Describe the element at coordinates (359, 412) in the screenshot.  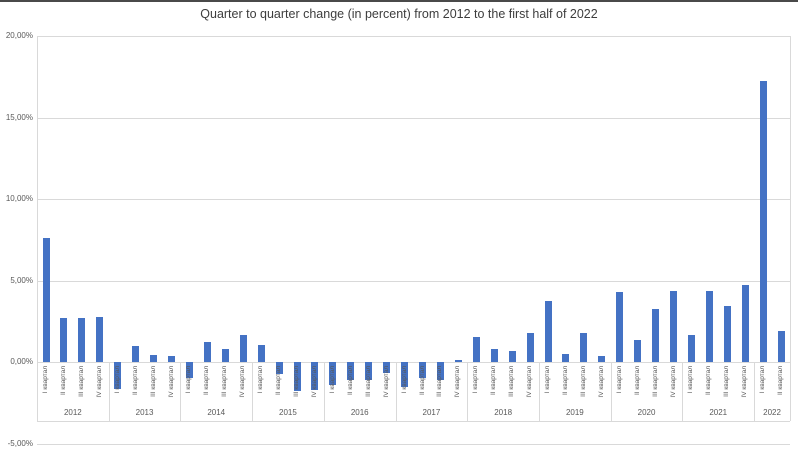
I see `year-label-2016: 2016` at that location.